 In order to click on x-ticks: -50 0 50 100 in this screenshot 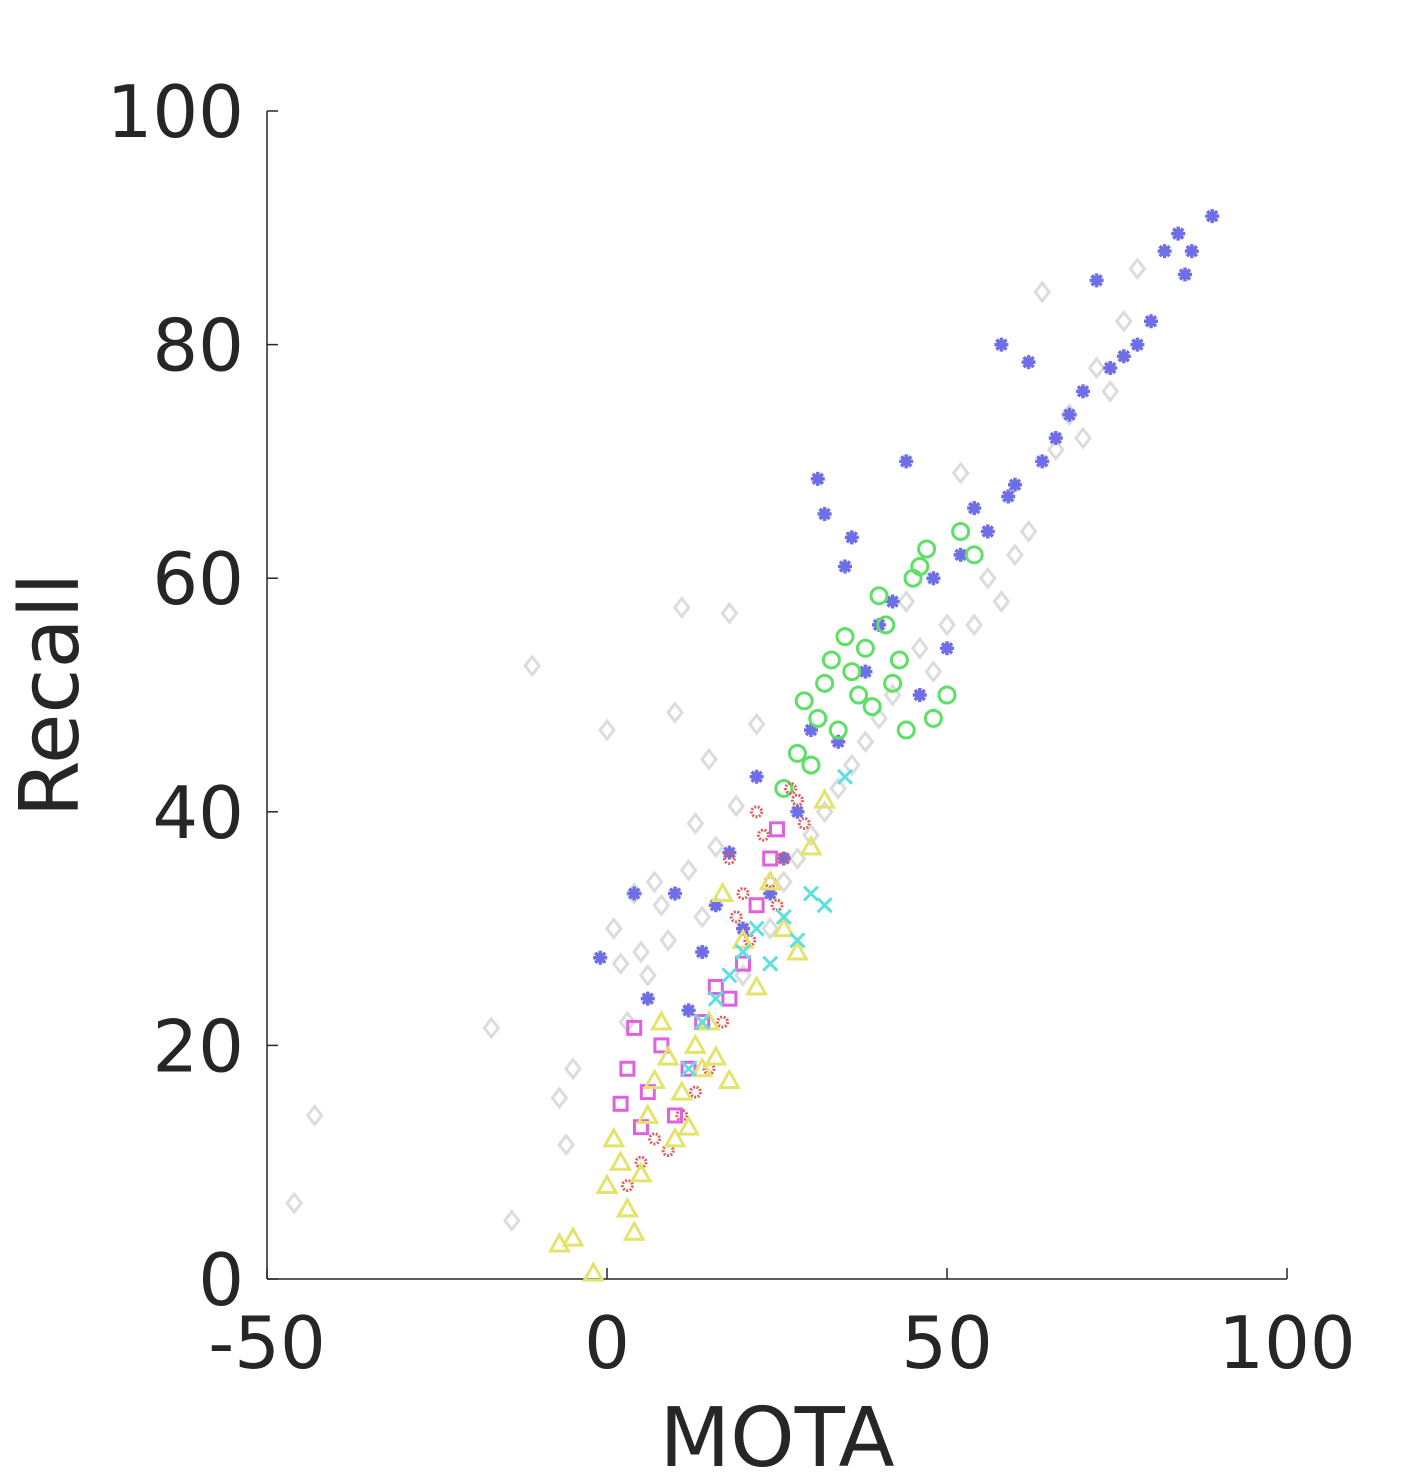, I will do `click(782, 1326)`.